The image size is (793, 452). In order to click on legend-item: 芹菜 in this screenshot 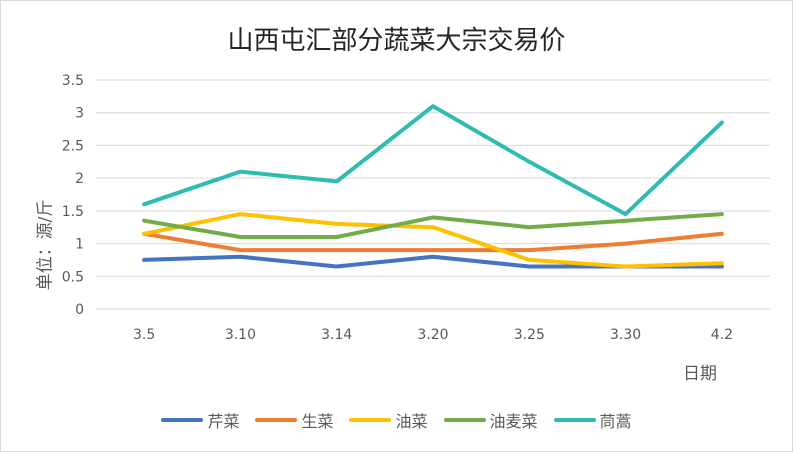, I will do `click(200, 420)`.